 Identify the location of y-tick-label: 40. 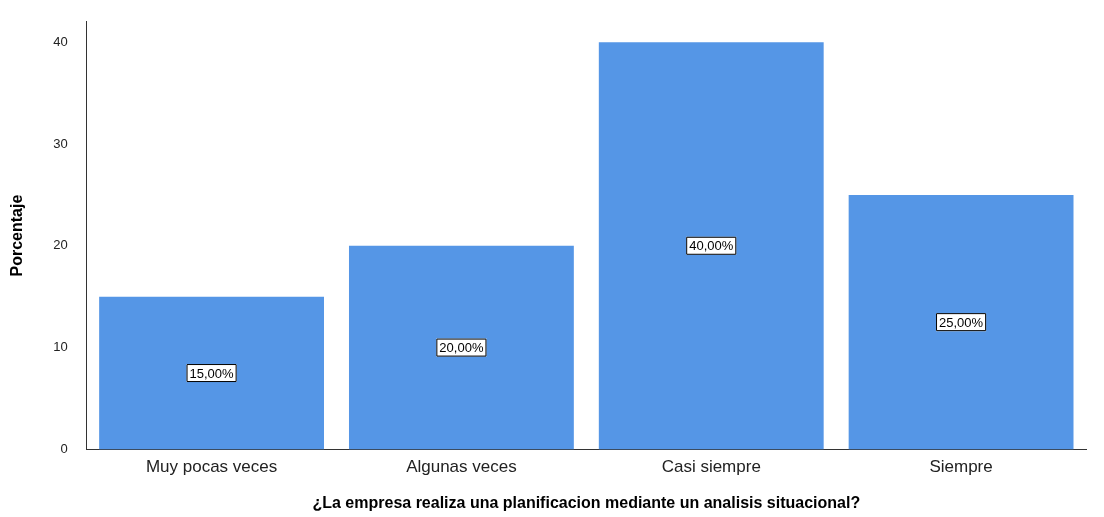
(60, 41).